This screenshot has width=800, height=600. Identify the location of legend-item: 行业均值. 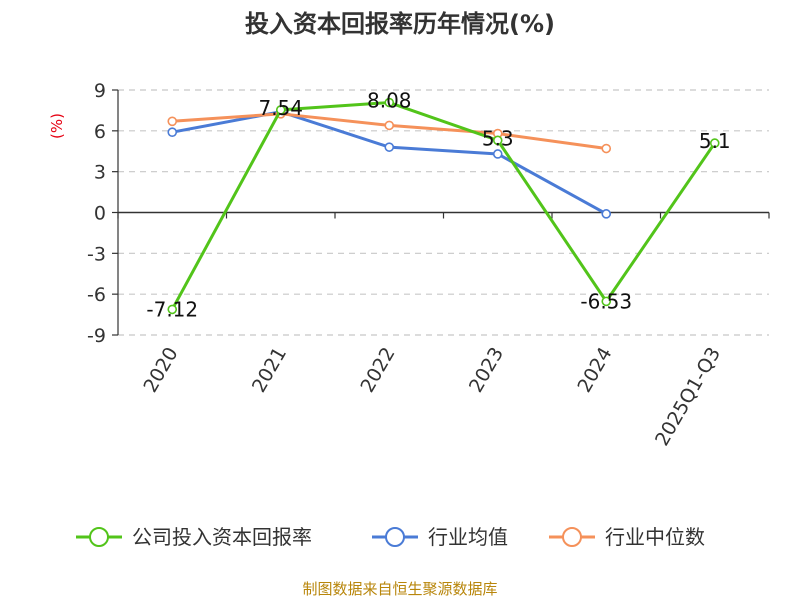
(440, 537).